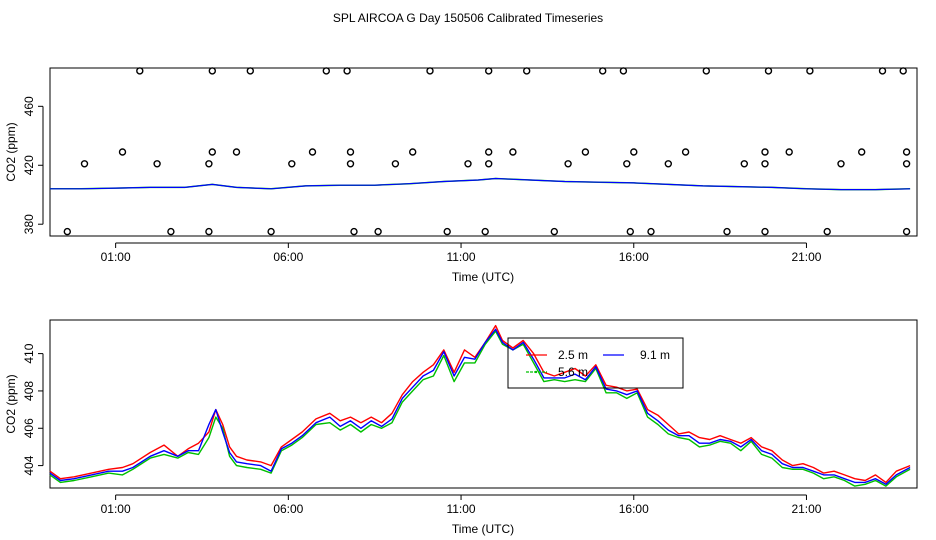 This screenshot has height=540, width=936. I want to click on bottom-x-tick-label: 11:00, so click(460, 509).